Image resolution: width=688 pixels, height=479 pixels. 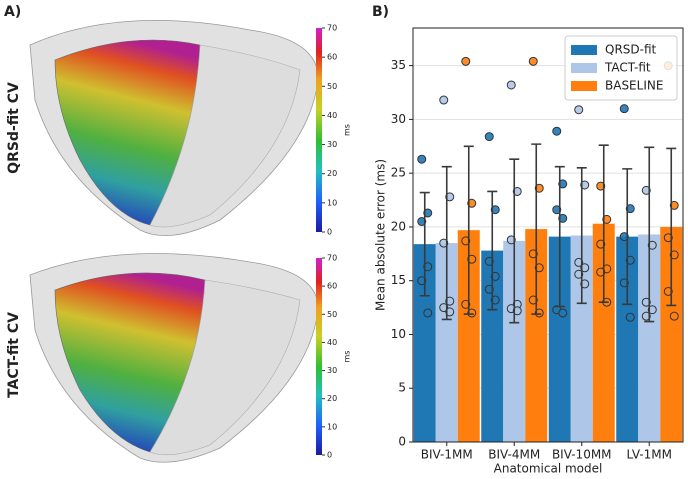 I want to click on y-tick-label: 10, so click(x=398, y=334).